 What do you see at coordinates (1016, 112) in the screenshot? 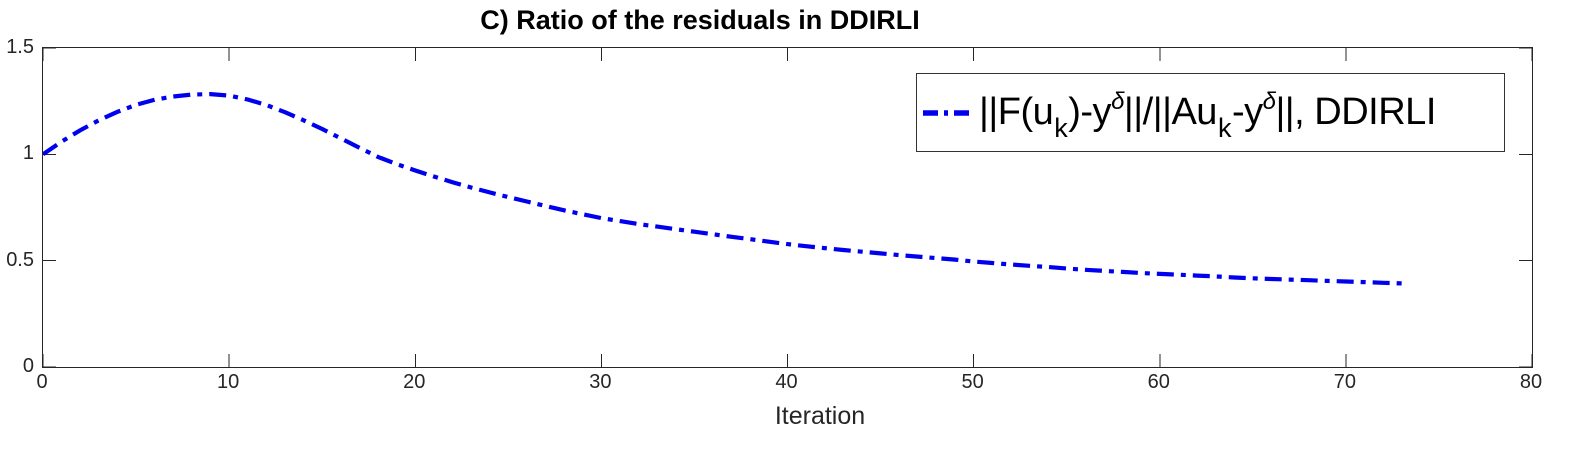
I see `legend-label-part: ||F(u` at bounding box center [1016, 112].